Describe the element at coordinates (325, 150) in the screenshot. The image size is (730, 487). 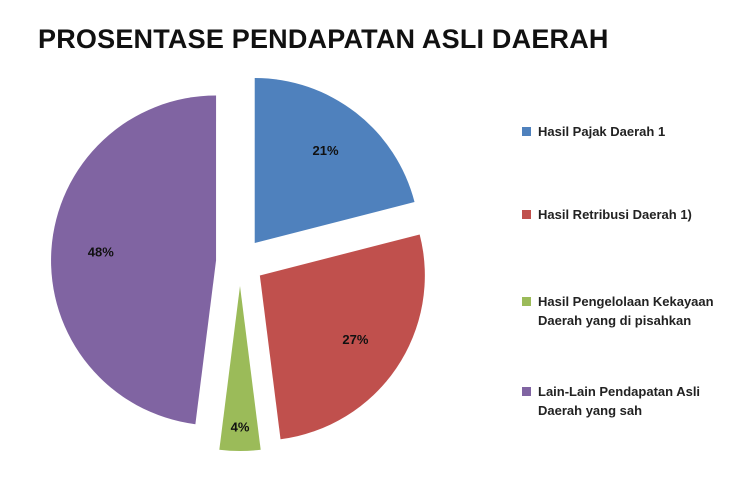
I see `data-label: 21%` at that location.